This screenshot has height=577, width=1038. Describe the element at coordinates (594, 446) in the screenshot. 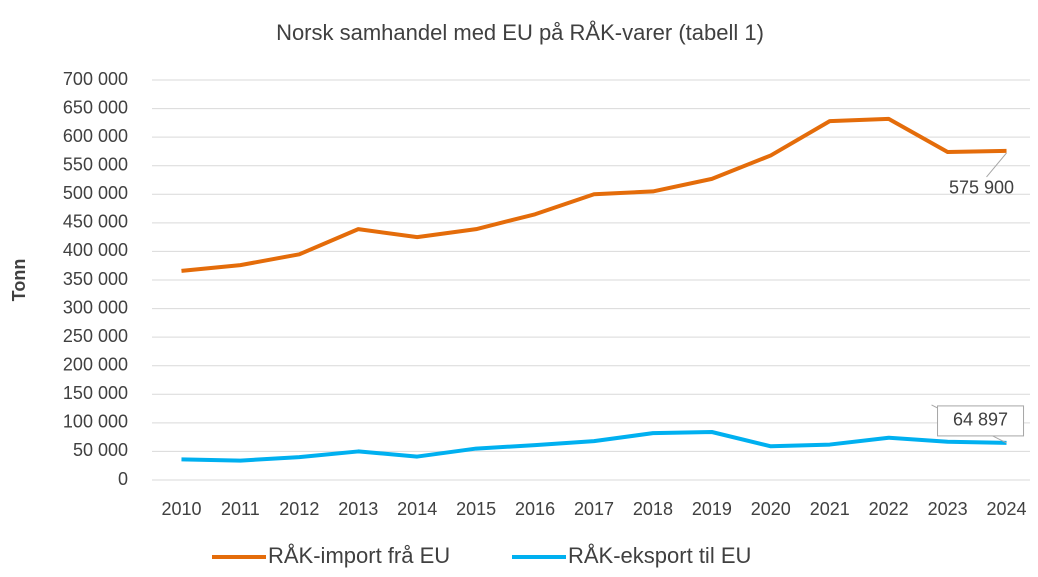

I see `data-line` at that location.